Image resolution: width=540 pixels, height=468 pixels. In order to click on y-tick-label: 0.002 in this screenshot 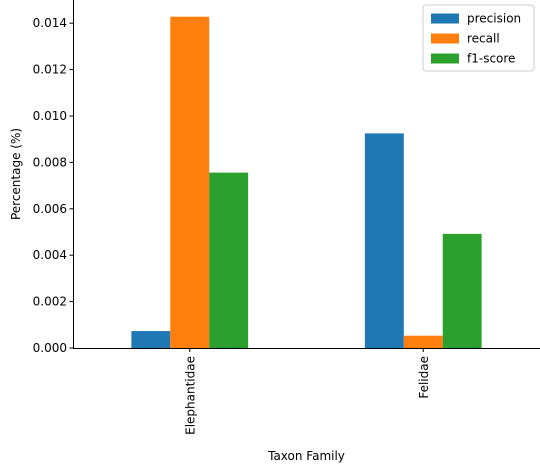, I will do `click(50, 302)`.